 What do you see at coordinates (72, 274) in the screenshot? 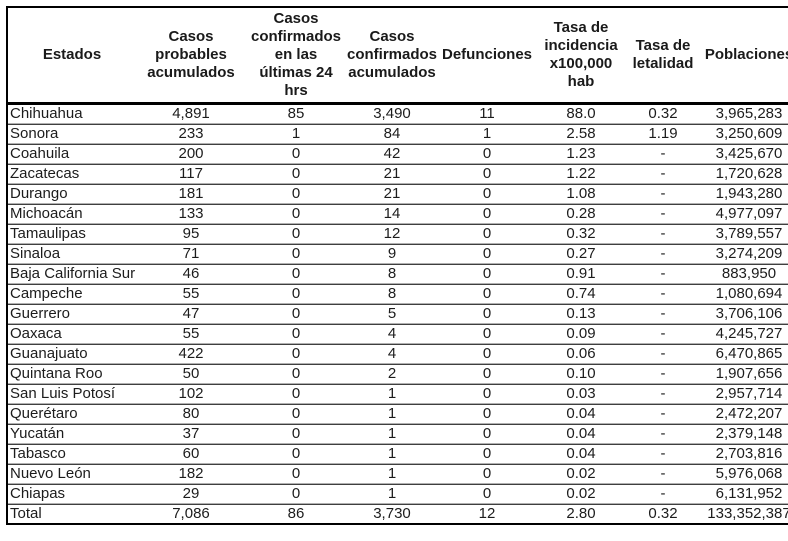
I see `cell-estados: Baja California Sur` at bounding box center [72, 274].